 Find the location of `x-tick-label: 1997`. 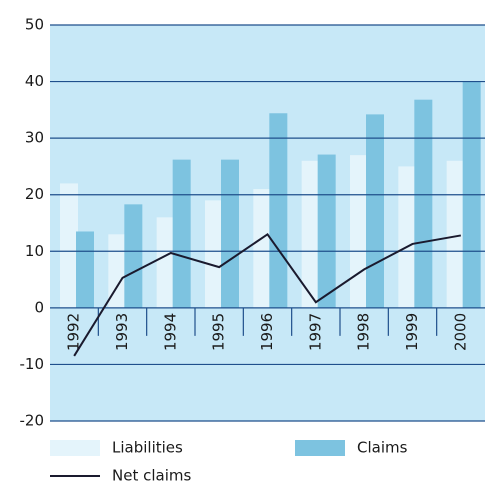

x-tick-label: 1997 is located at coordinates (315, 332).